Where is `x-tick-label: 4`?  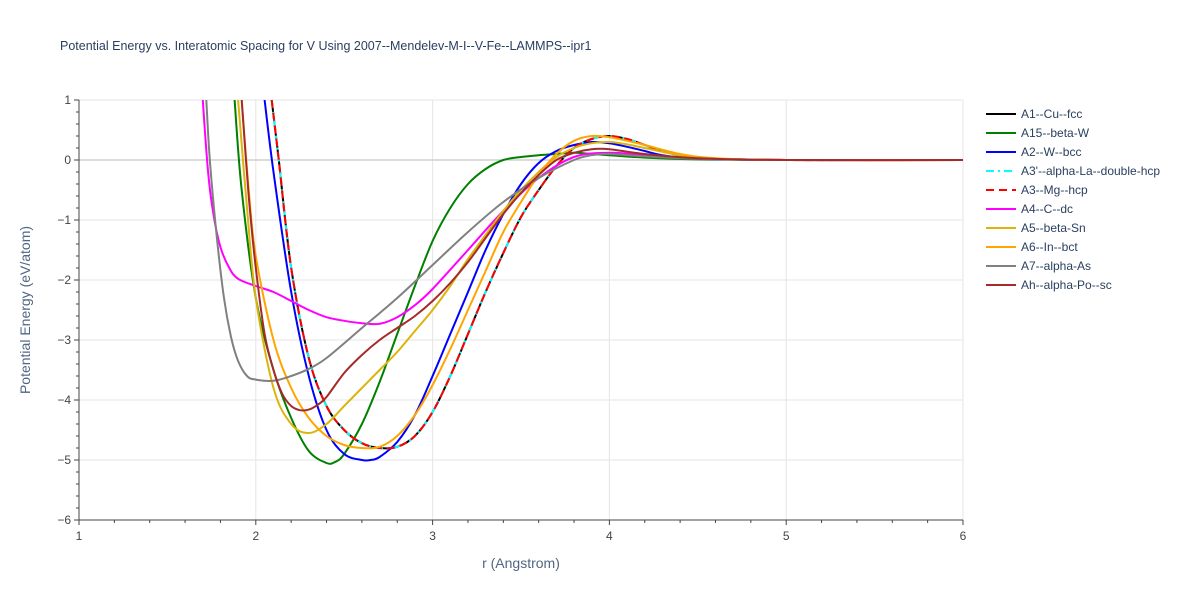
x-tick-label: 4 is located at coordinates (609, 536).